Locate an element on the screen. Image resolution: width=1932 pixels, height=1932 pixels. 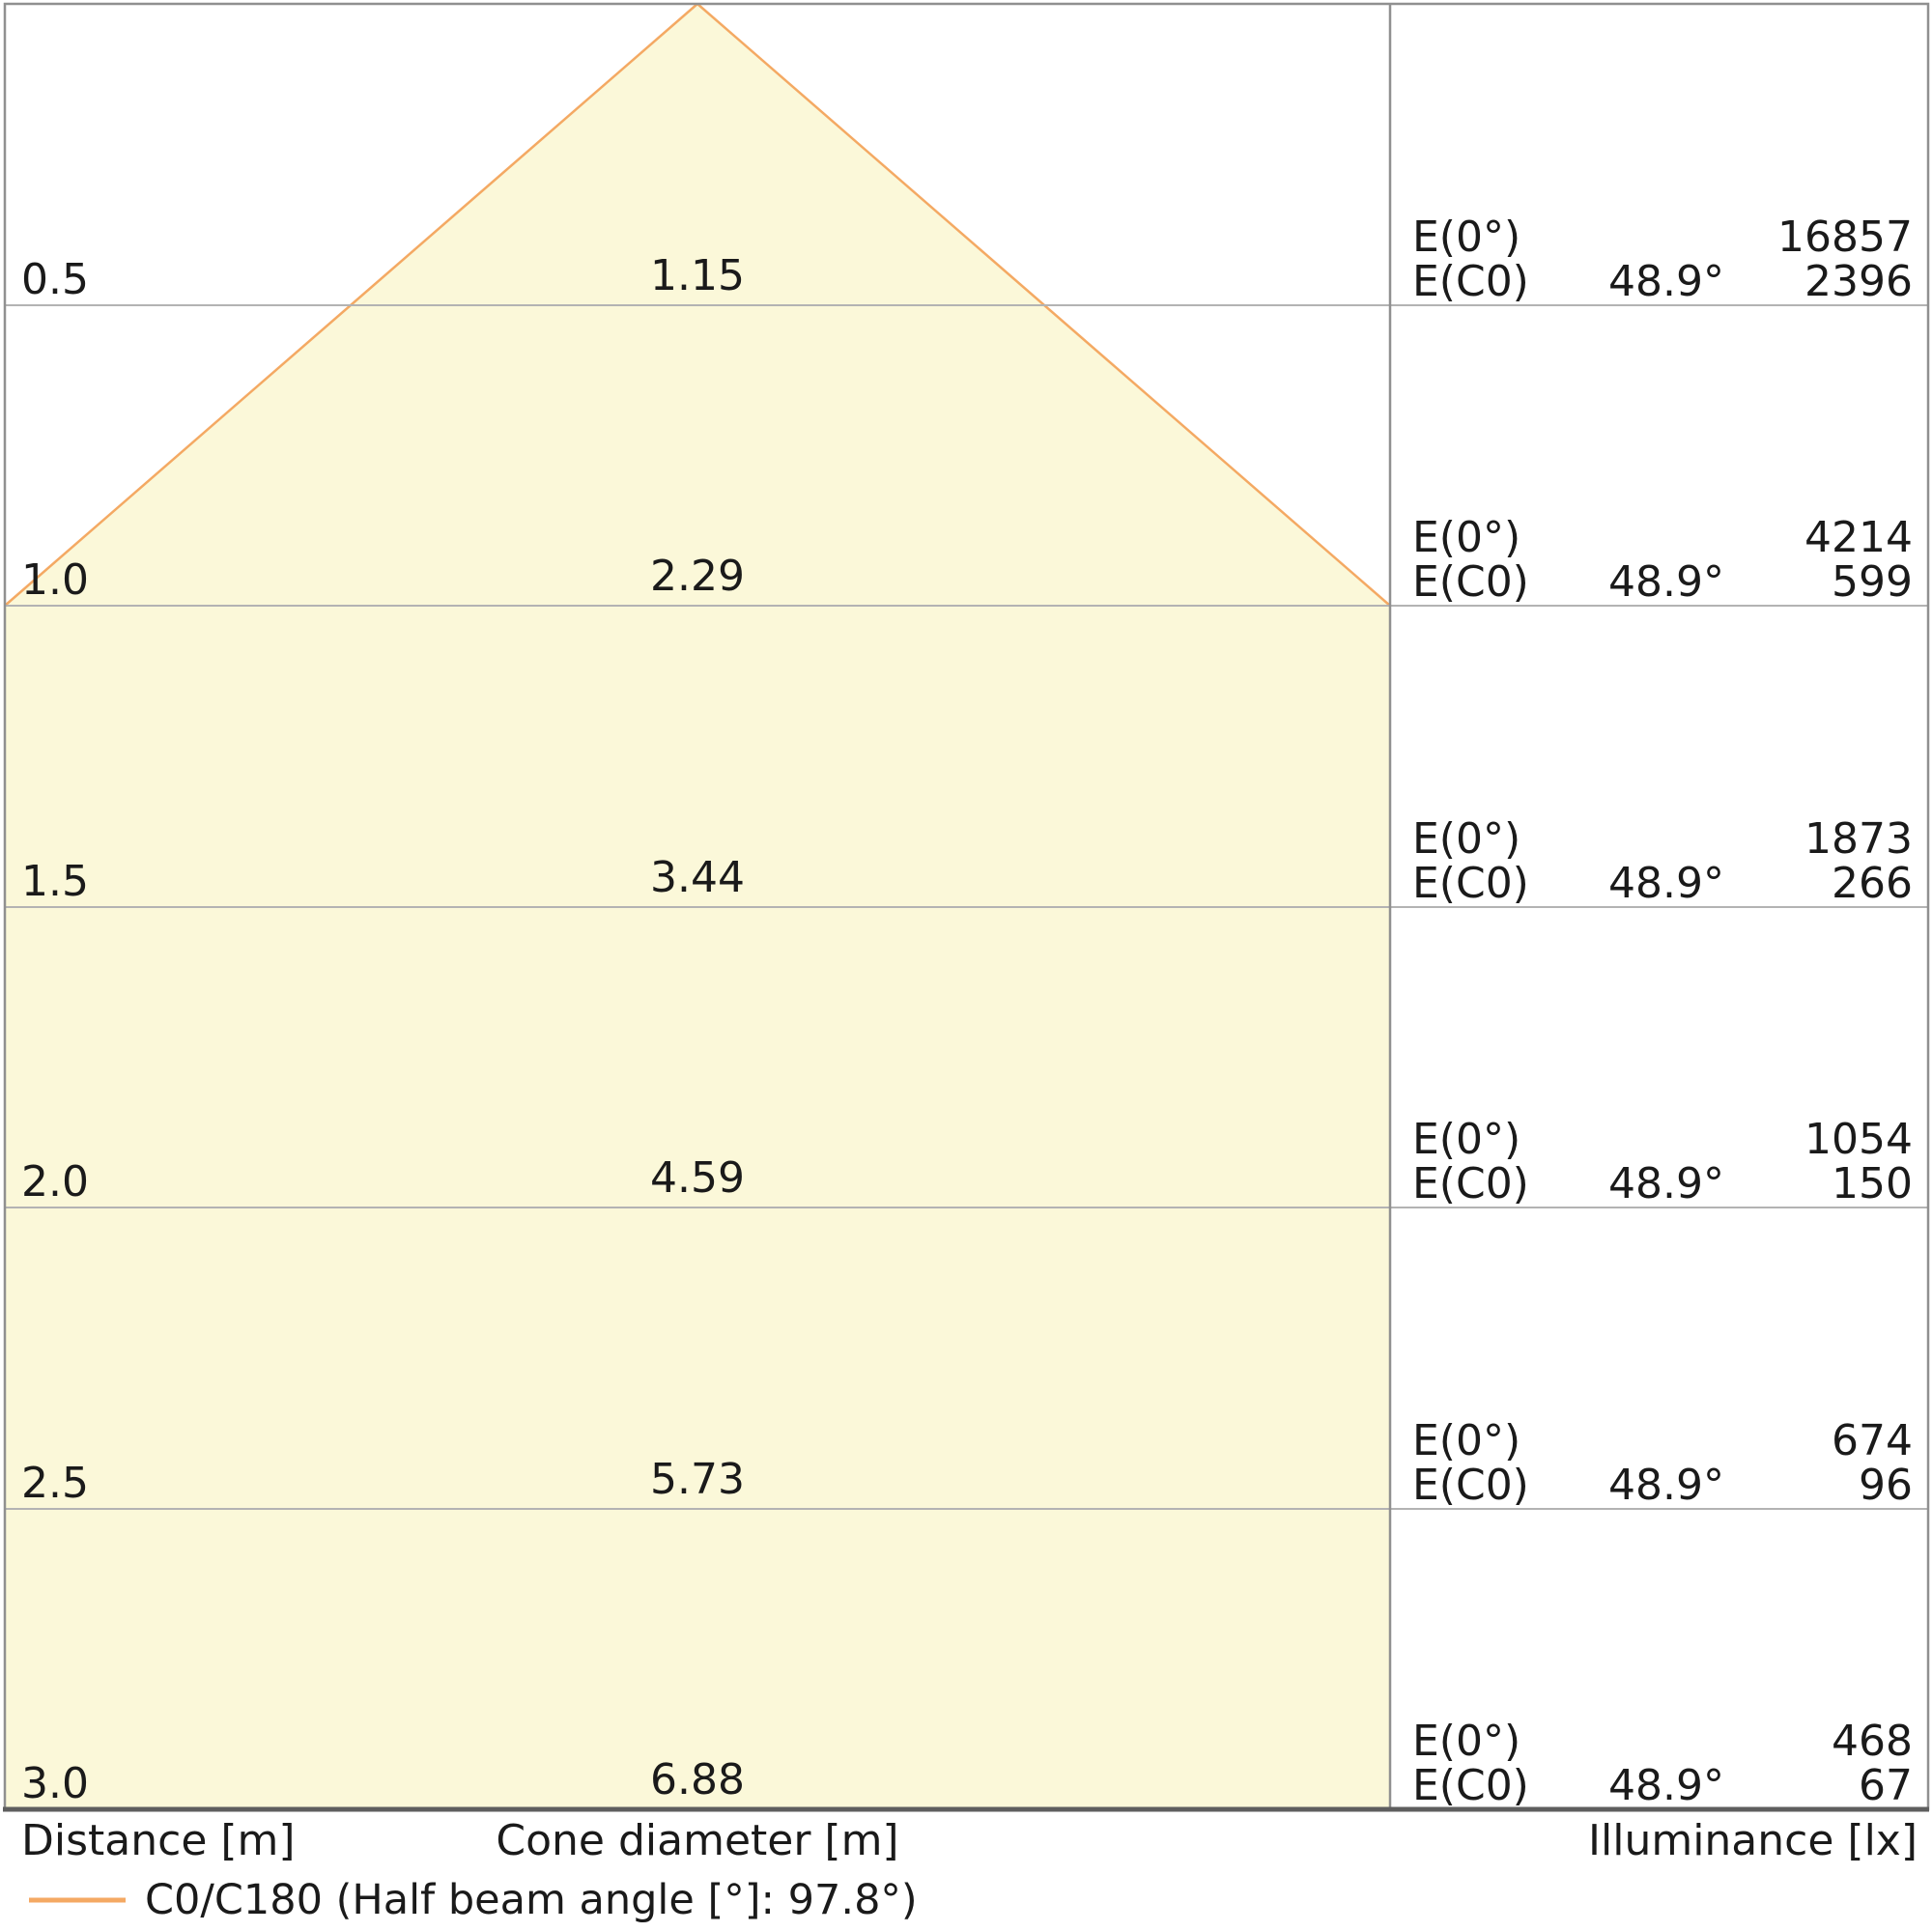
distance-axis-caption: Distance [m] is located at coordinates (158, 1840).